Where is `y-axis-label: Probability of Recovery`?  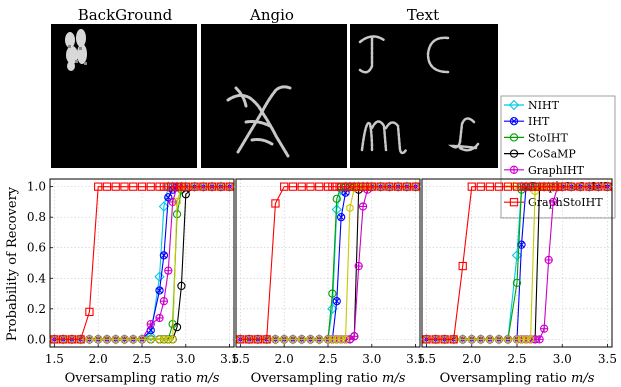 y-axis-label: Probability of Recovery is located at coordinates (12, 263).